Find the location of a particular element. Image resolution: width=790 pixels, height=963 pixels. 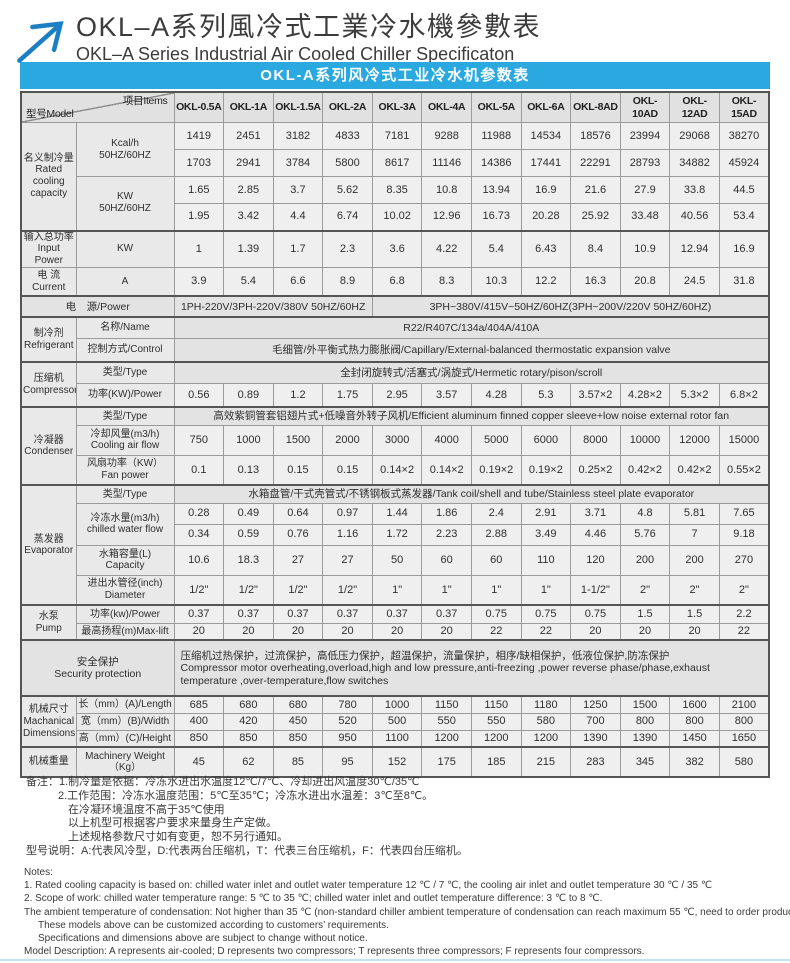

item-label-cell: 高（mm）(C)/Height is located at coordinates (125, 738).